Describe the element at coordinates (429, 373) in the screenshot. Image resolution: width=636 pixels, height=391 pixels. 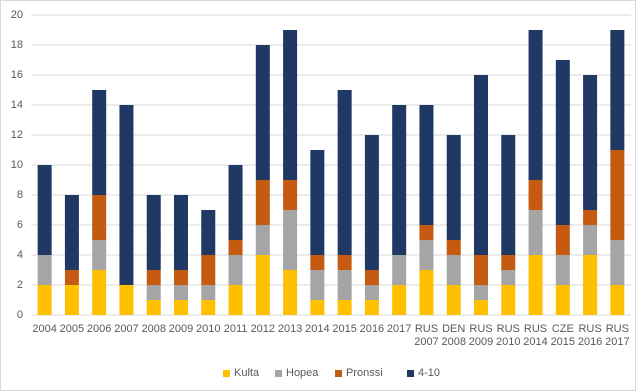
I see `legend-label: 4-10` at that location.